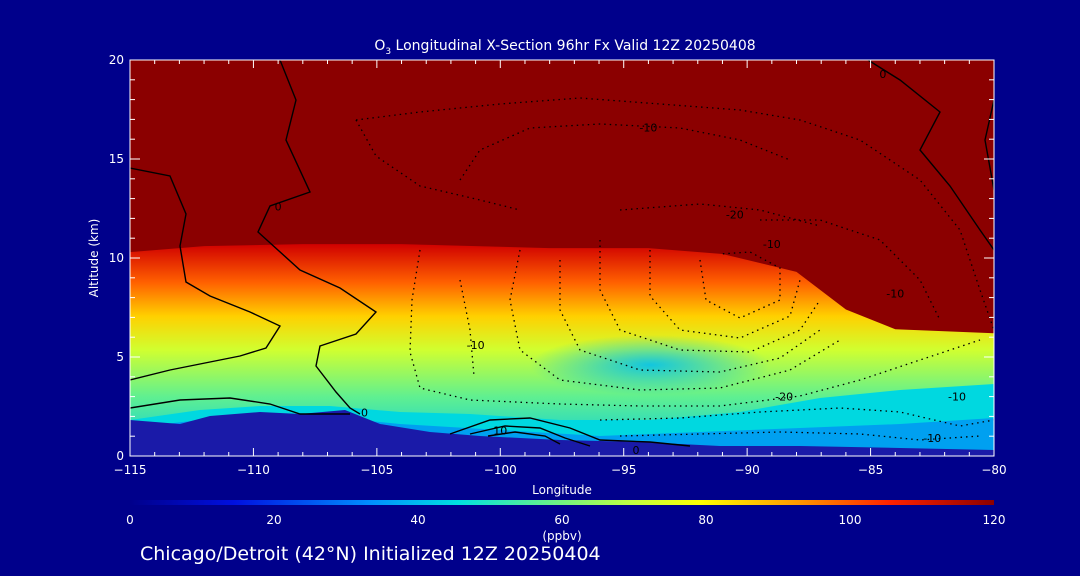 The image size is (1080, 576). I want to click on contour-0-west, so click(206, 274).